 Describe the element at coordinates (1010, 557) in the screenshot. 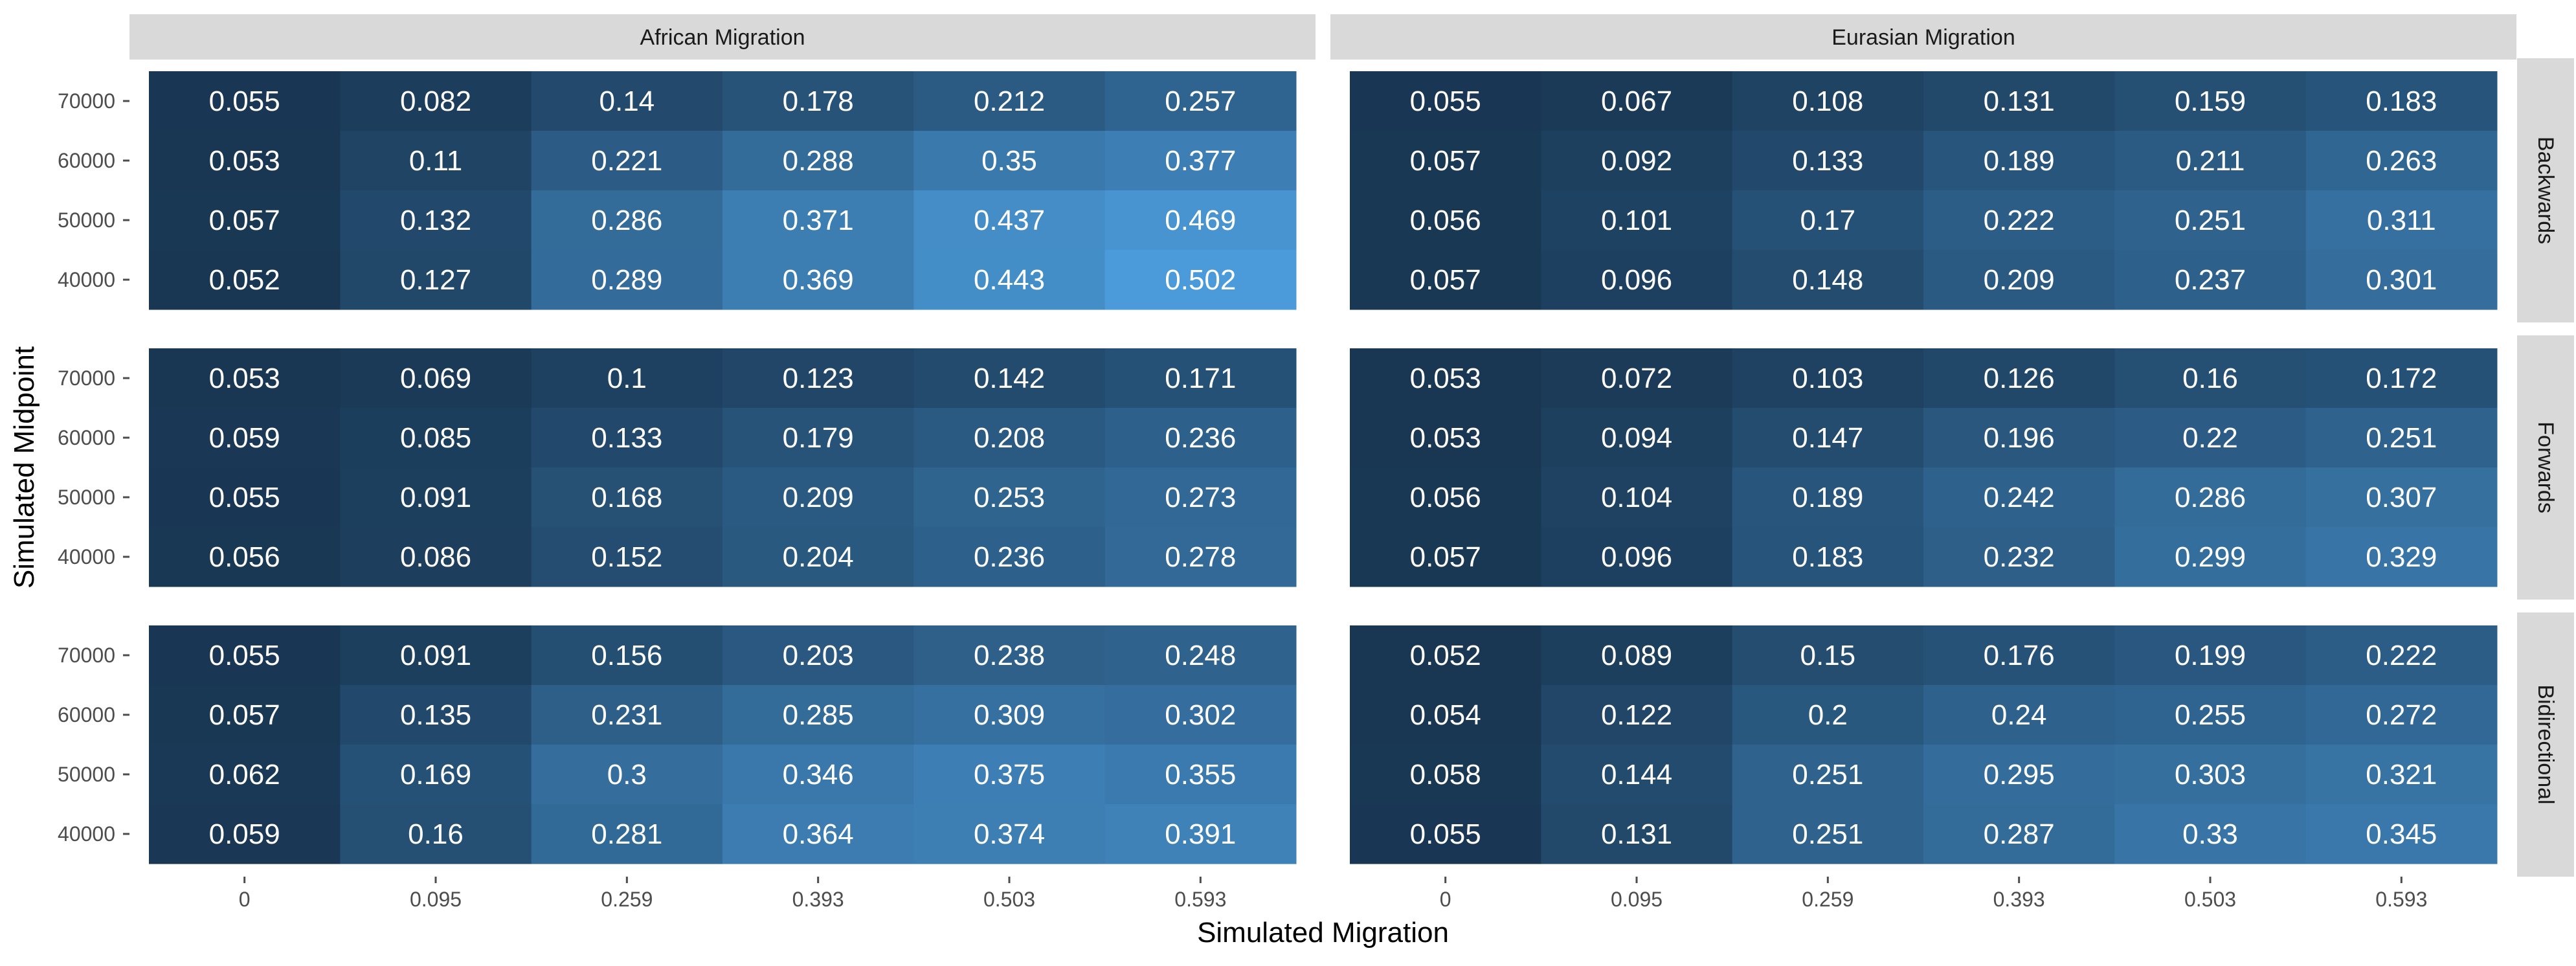

I see `cell-value-label: 0.236` at that location.